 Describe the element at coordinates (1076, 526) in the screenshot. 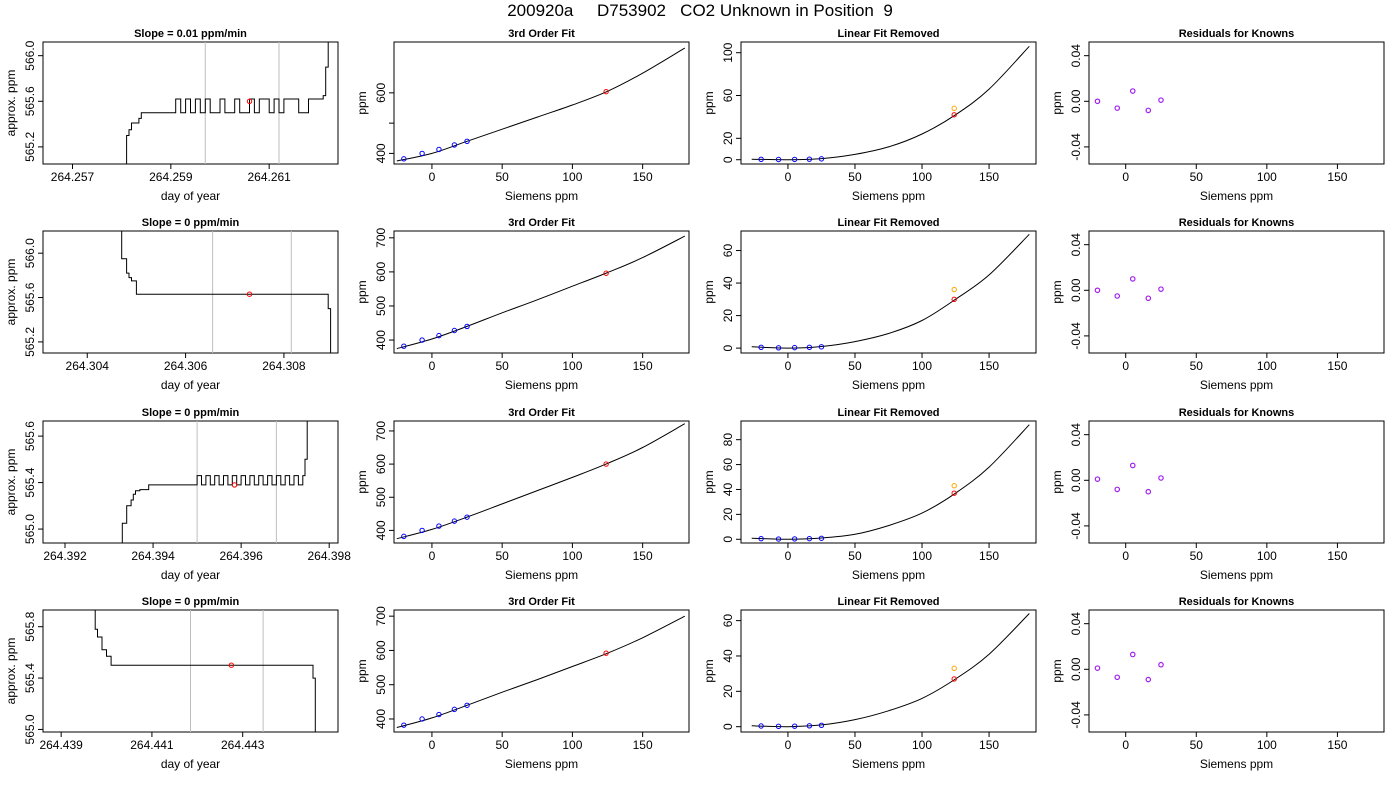

I see `y-tick-label: -0.04` at that location.